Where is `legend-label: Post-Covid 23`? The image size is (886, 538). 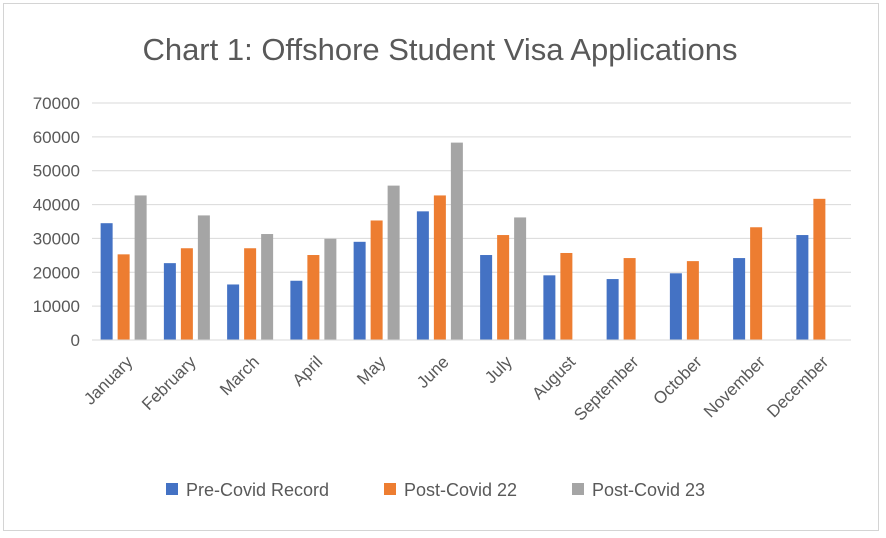 legend-label: Post-Covid 23 is located at coordinates (648, 490).